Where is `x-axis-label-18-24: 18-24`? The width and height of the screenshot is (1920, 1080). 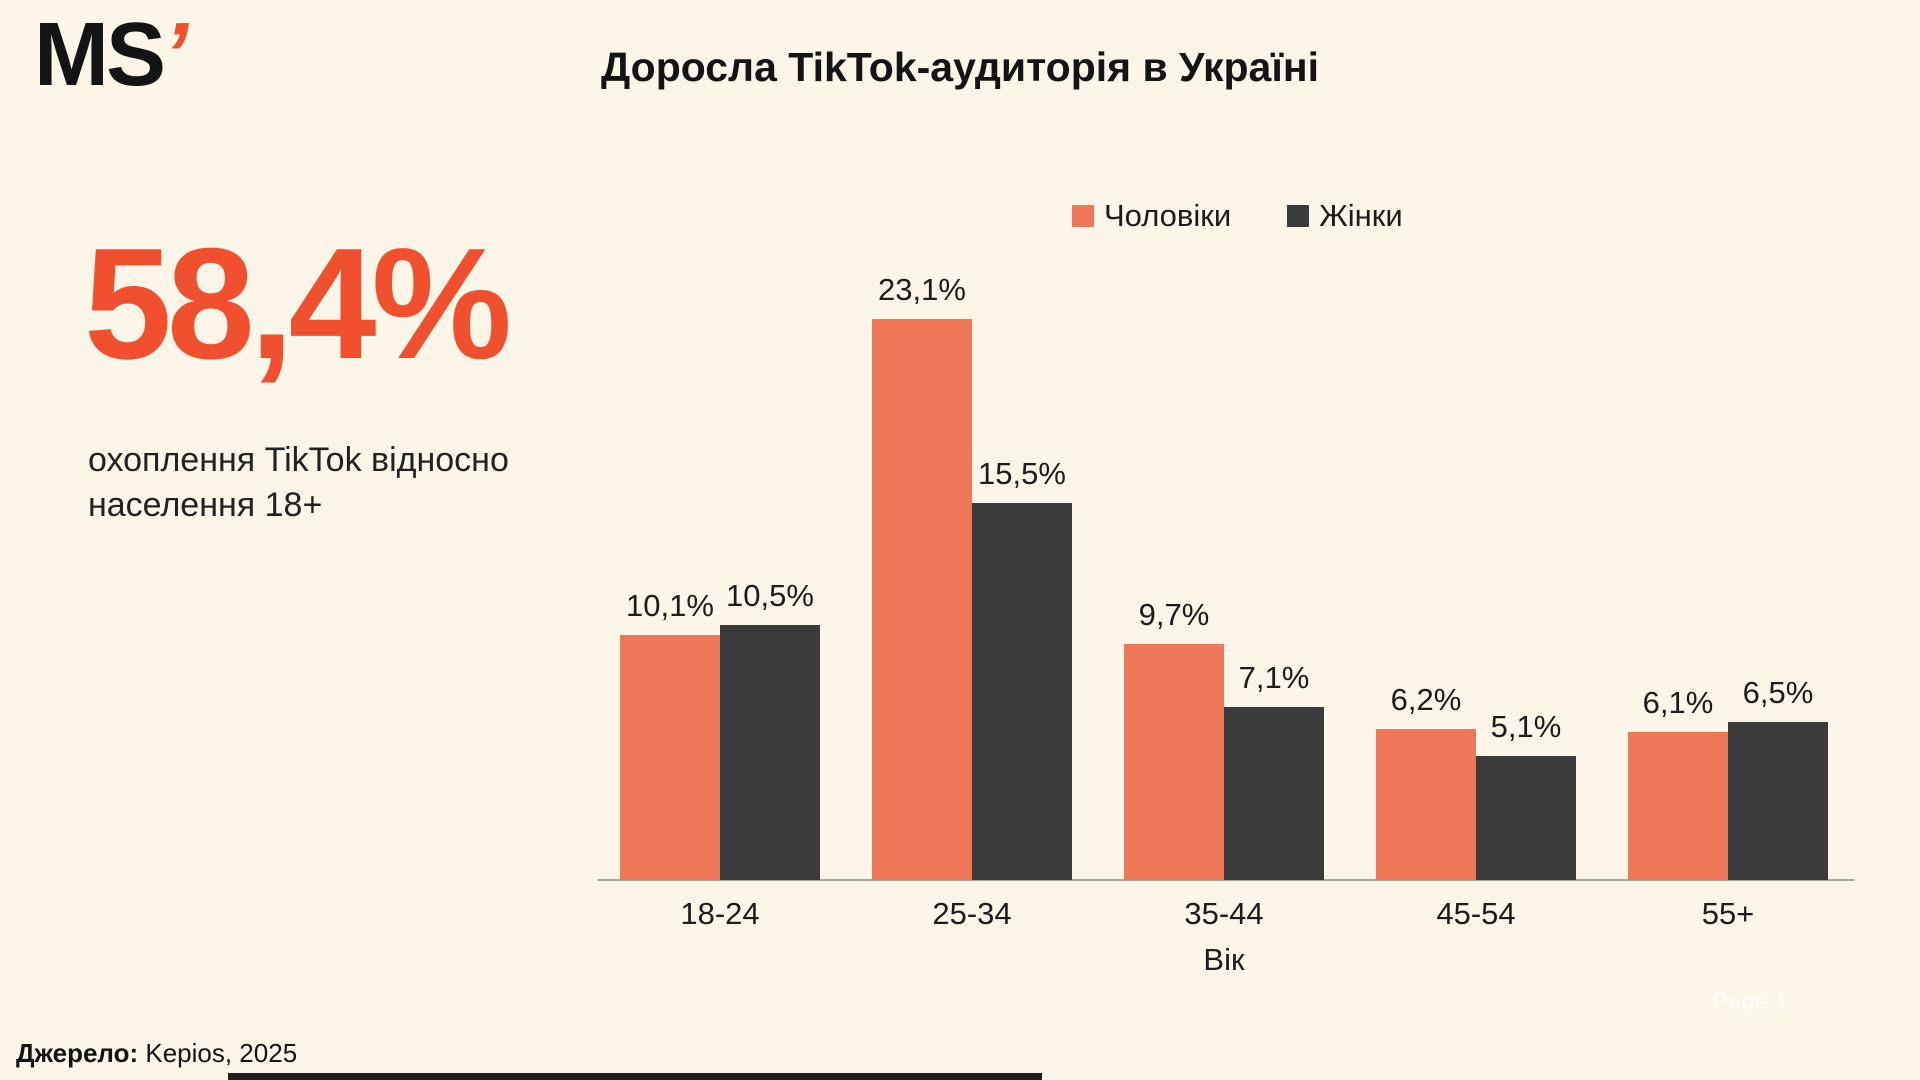 x-axis-label-18-24: 18-24 is located at coordinates (720, 913).